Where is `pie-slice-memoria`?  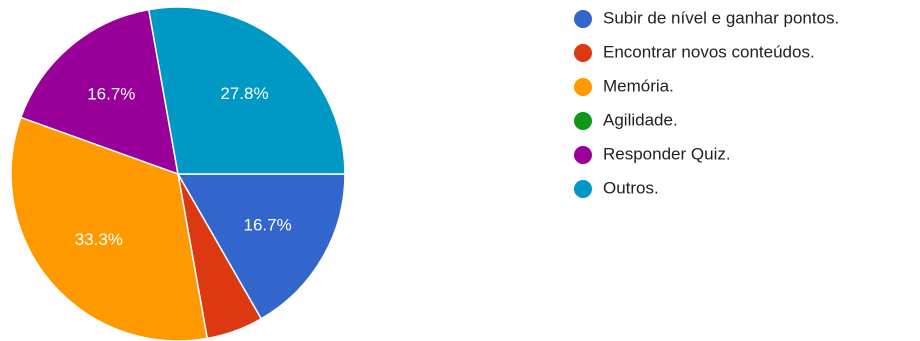
pie-slice-memoria is located at coordinates (109, 228).